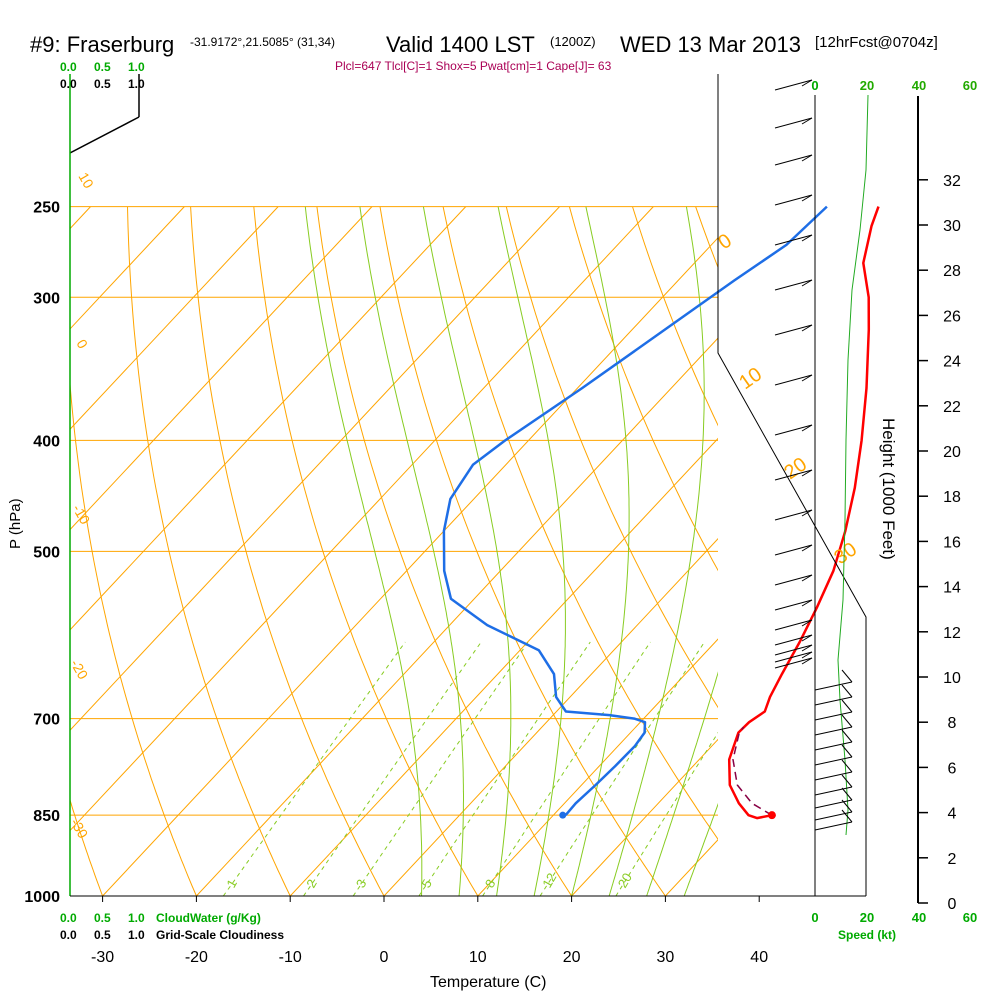  What do you see at coordinates (952, 452) in the screenshot?
I see `height-tick-label: 20` at bounding box center [952, 452].